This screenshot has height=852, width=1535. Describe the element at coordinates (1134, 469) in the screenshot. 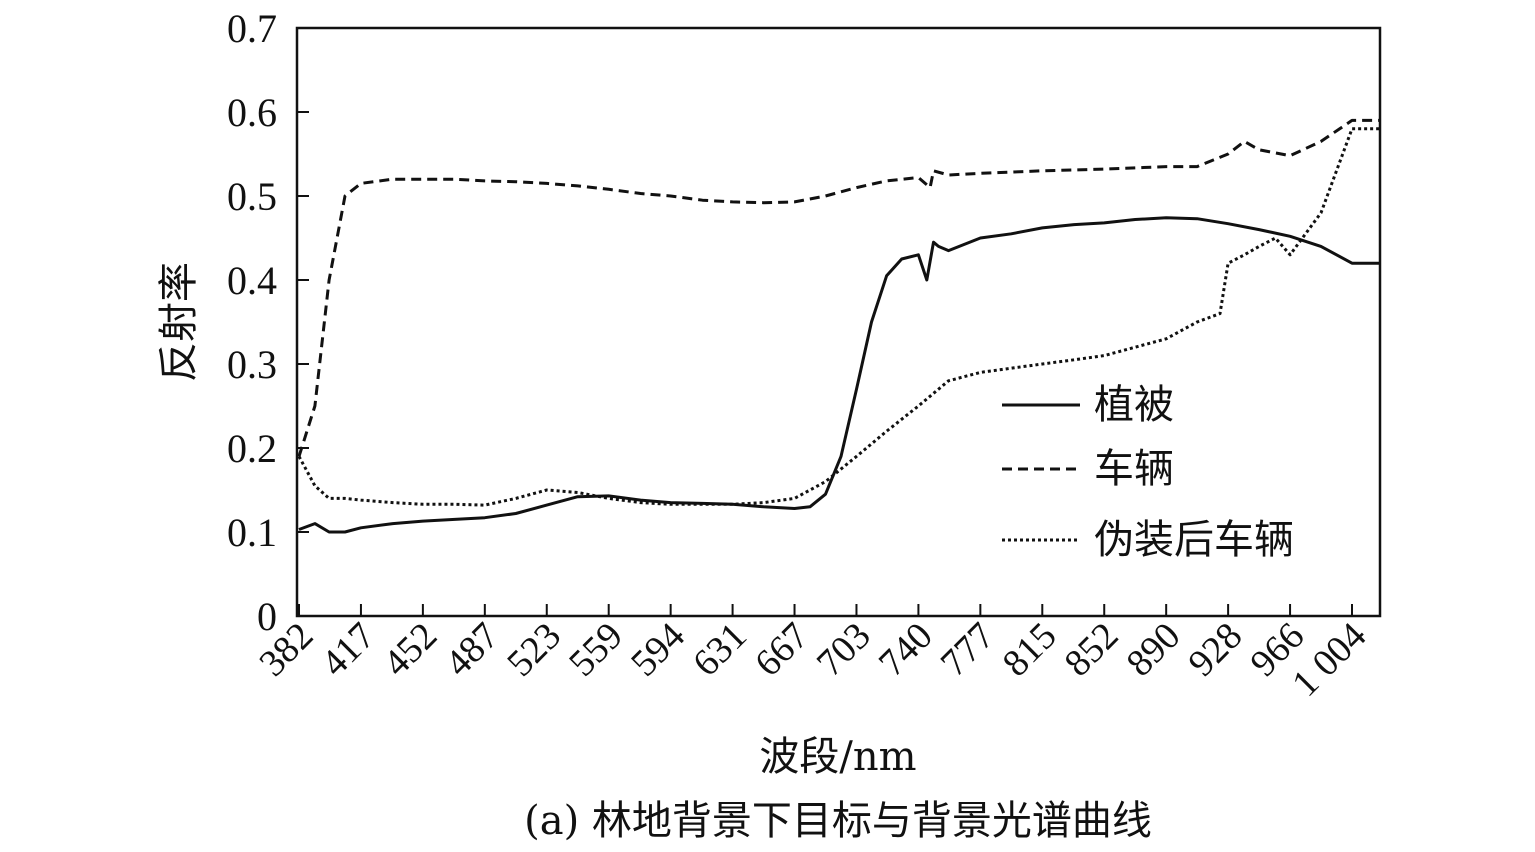

I see `legend-label-vehicle: 车辆` at that location.